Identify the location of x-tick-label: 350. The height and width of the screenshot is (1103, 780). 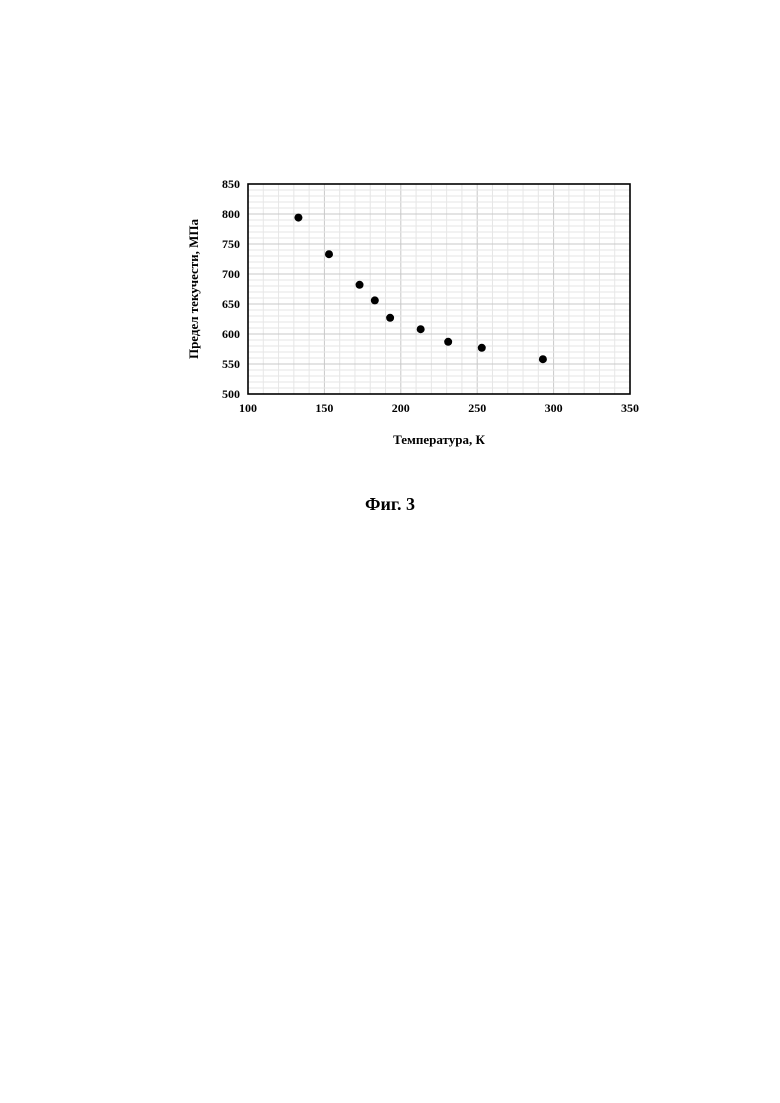
(630, 408).